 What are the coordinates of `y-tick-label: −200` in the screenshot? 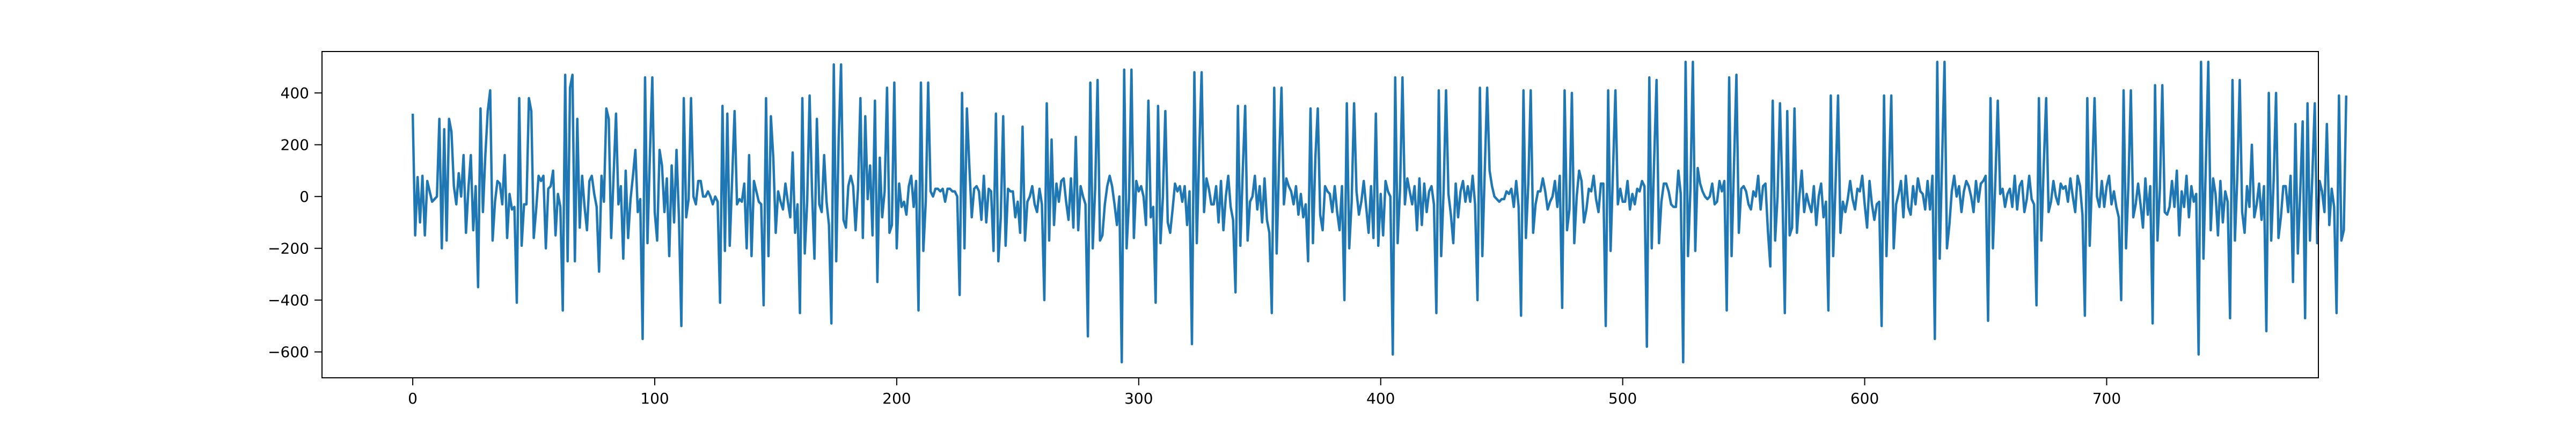 It's located at (288, 249).